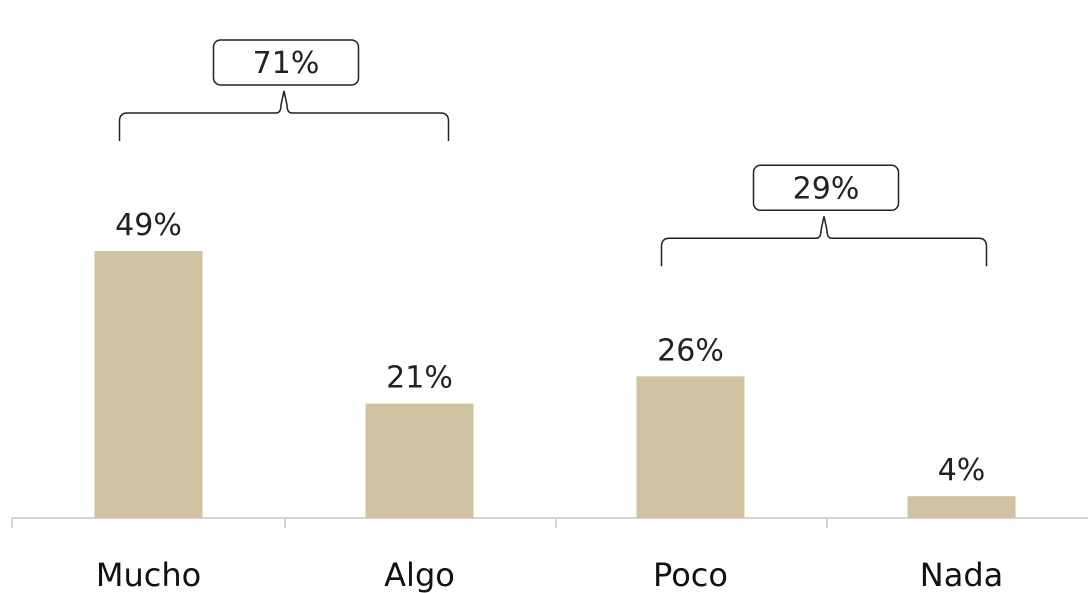  Describe the element at coordinates (419, 523) in the screenshot. I see `x-axis-ticks` at that location.